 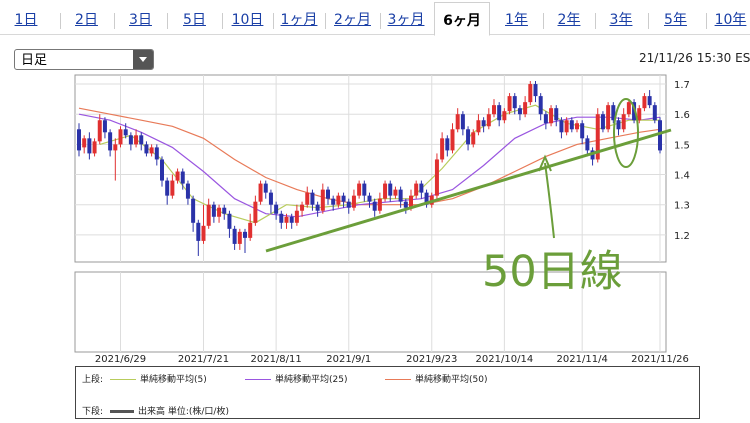 I want to click on tab-period: 5年, so click(x=675, y=17).